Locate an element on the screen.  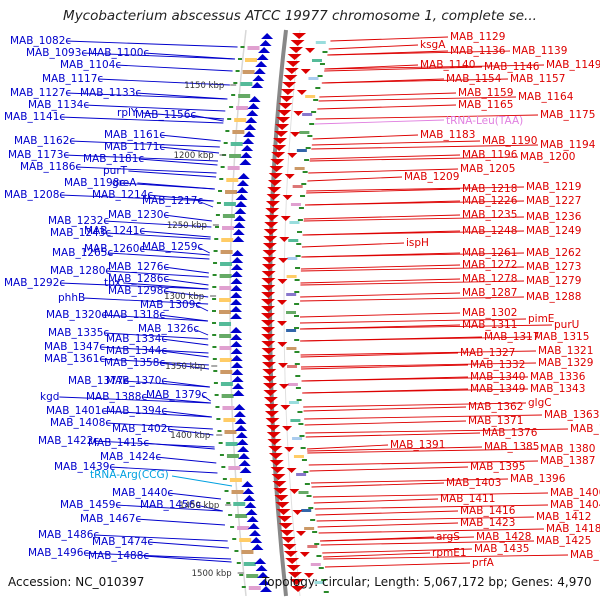
left-gene-label: MAB_1243c is located at coordinates (80, 233).